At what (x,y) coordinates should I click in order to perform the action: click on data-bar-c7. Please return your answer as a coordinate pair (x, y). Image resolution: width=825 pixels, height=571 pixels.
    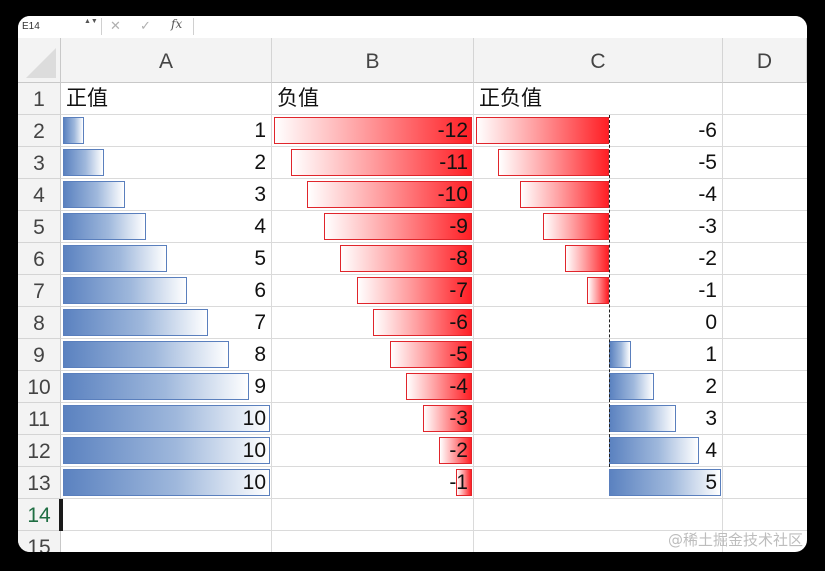
    Looking at the image, I should click on (597, 290).